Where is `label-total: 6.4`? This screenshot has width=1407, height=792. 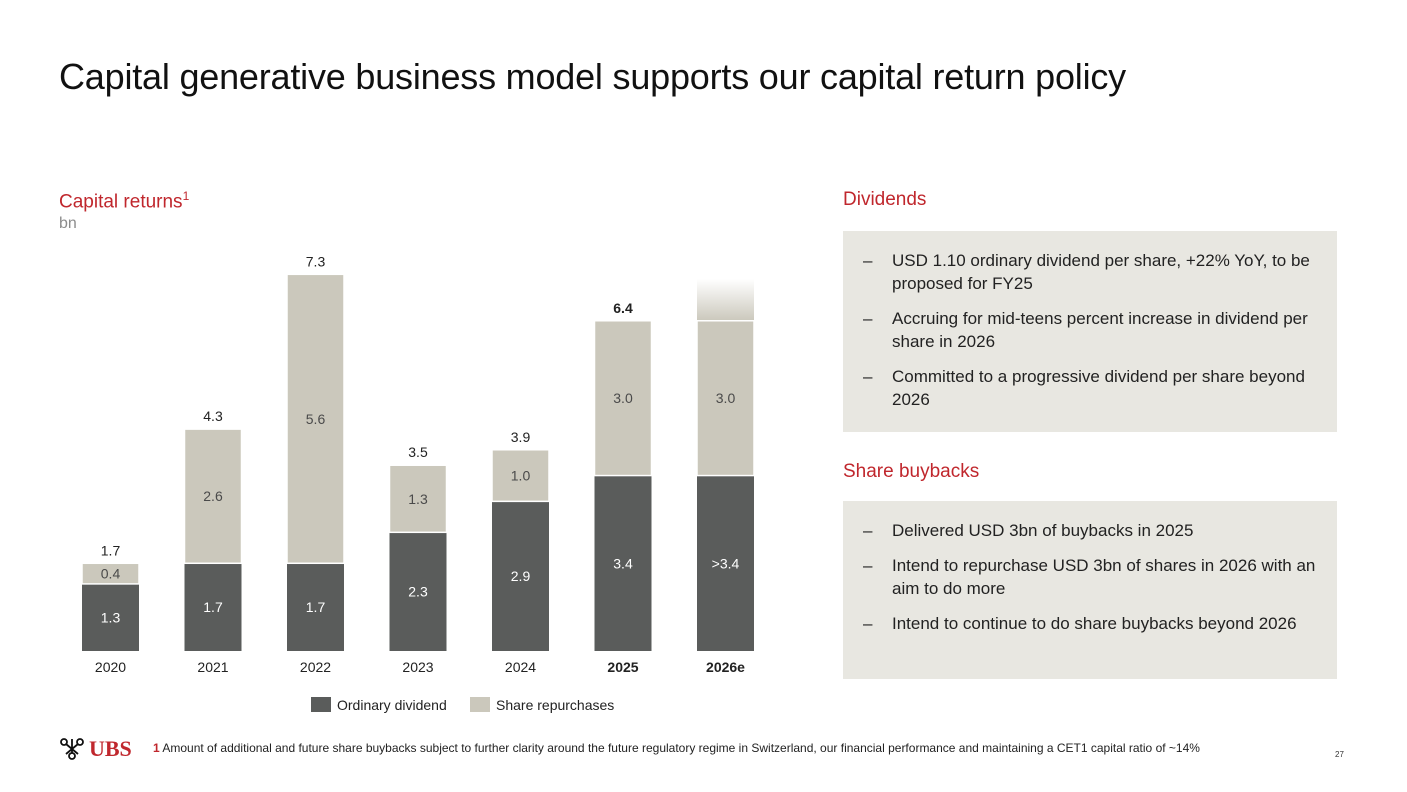 label-total: 6.4 is located at coordinates (623, 308).